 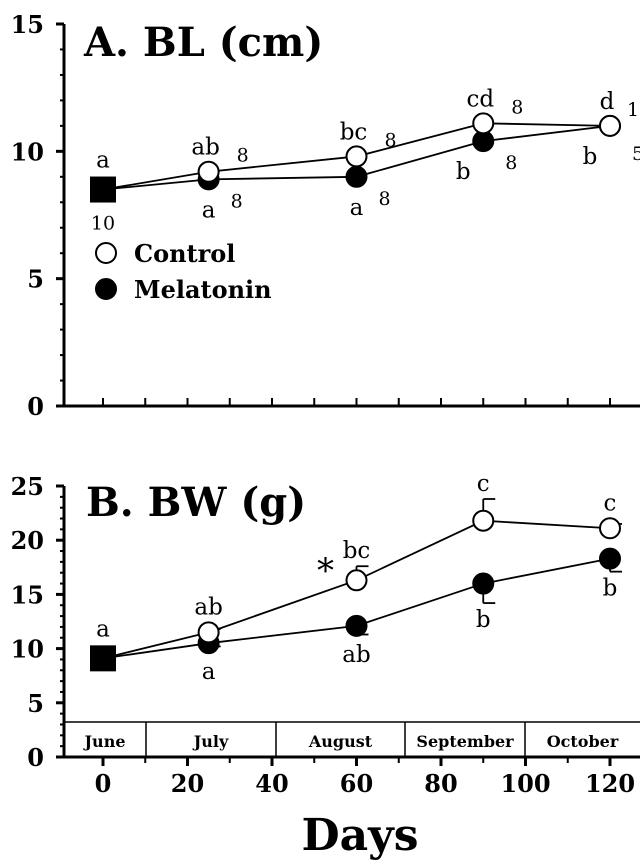 What do you see at coordinates (27, 486) in the screenshot?
I see `y-tick-label-b-25: 25` at bounding box center [27, 486].